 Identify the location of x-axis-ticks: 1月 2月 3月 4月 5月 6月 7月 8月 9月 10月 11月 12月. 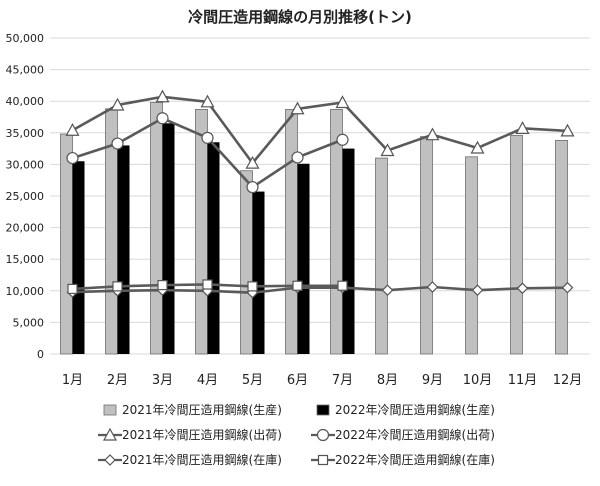
(322, 380).